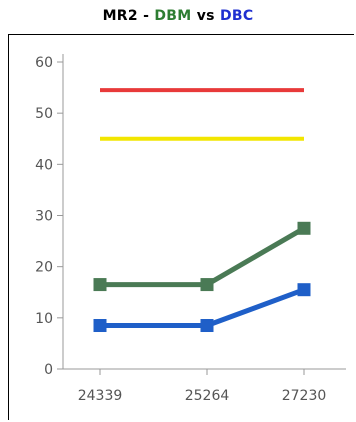 This screenshot has height=422, width=356. I want to click on series-line, so click(203, 257).